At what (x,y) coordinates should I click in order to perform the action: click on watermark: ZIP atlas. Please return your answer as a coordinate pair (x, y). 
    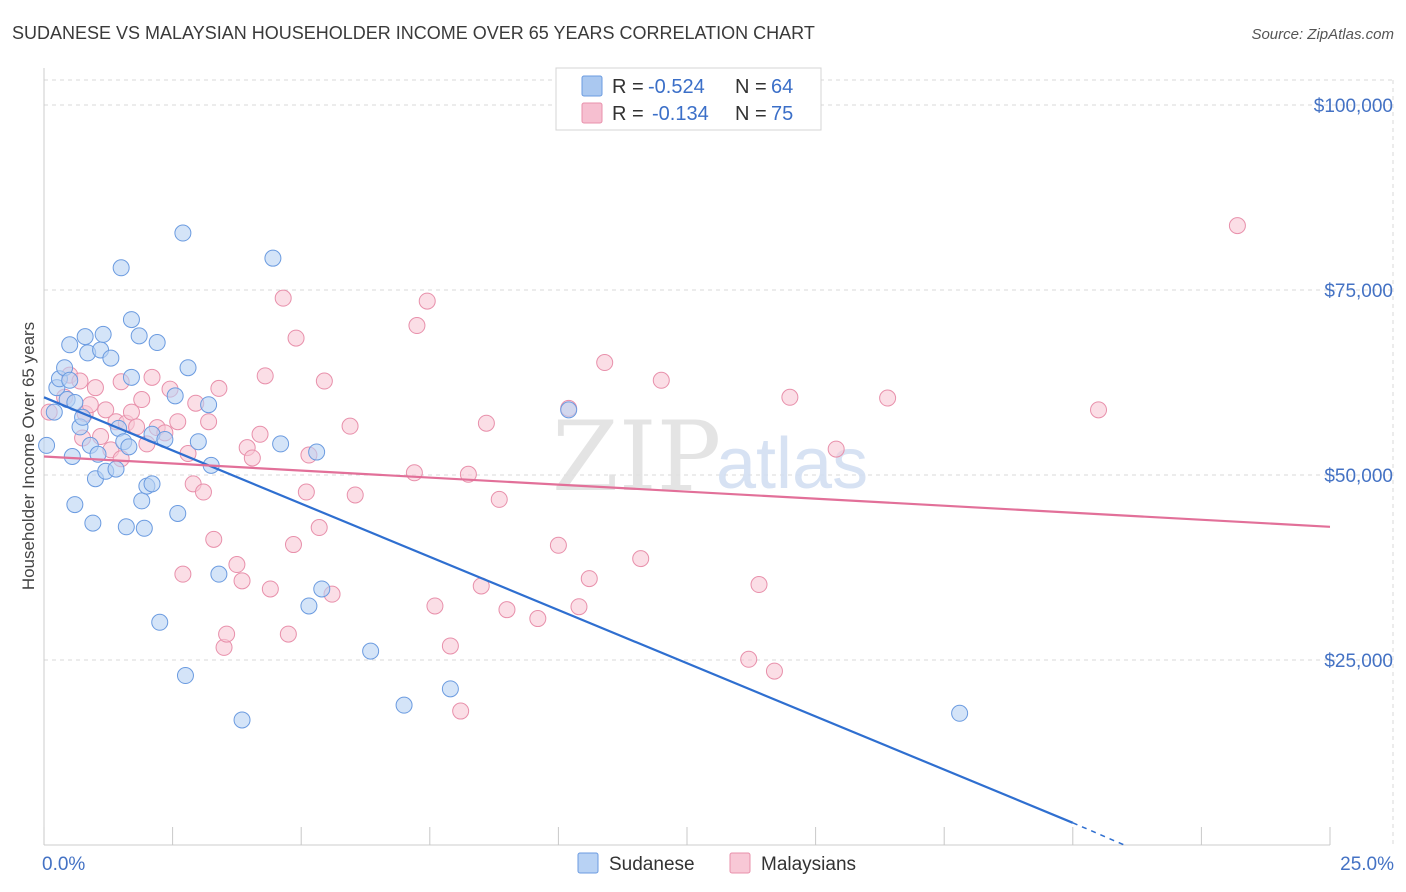
    Looking at the image, I should click on (710, 457).